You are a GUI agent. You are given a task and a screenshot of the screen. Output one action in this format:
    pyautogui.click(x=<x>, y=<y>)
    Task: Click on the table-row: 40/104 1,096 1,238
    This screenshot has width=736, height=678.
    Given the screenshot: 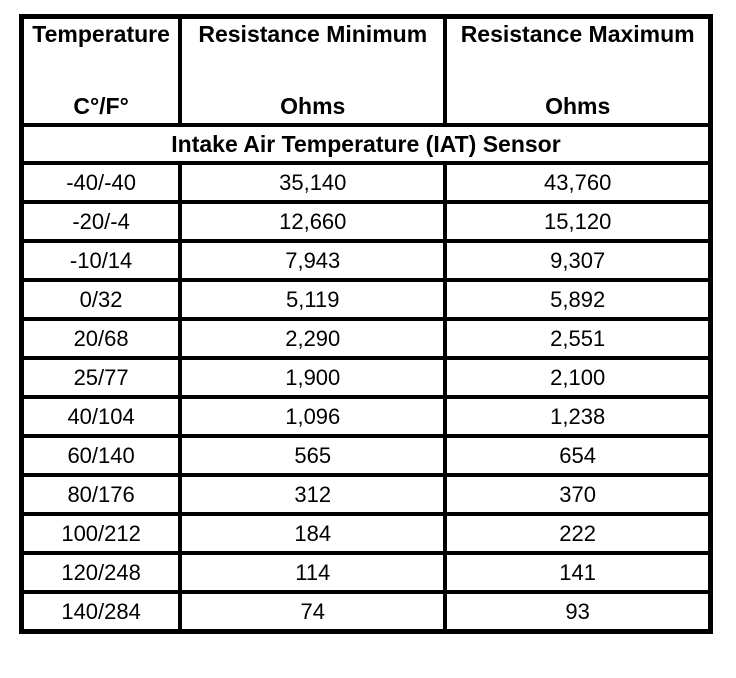 What is the action you would take?
    pyautogui.click(x=366, y=416)
    